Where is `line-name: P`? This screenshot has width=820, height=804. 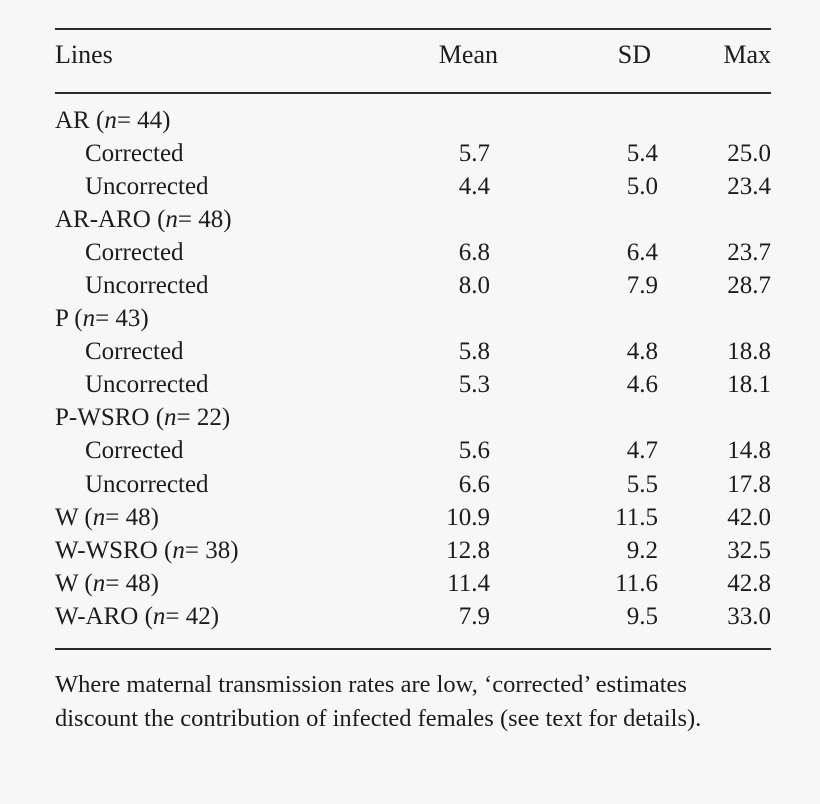 line-name: P is located at coordinates (61, 319).